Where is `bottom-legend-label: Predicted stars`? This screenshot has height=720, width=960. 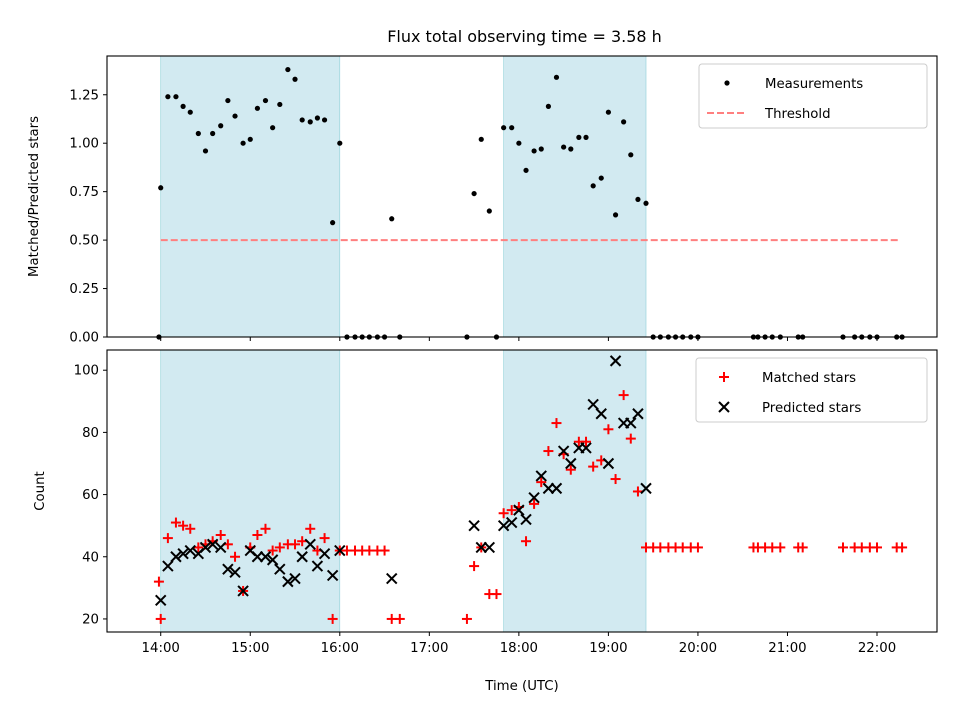 bottom-legend-label: Predicted stars is located at coordinates (811, 408).